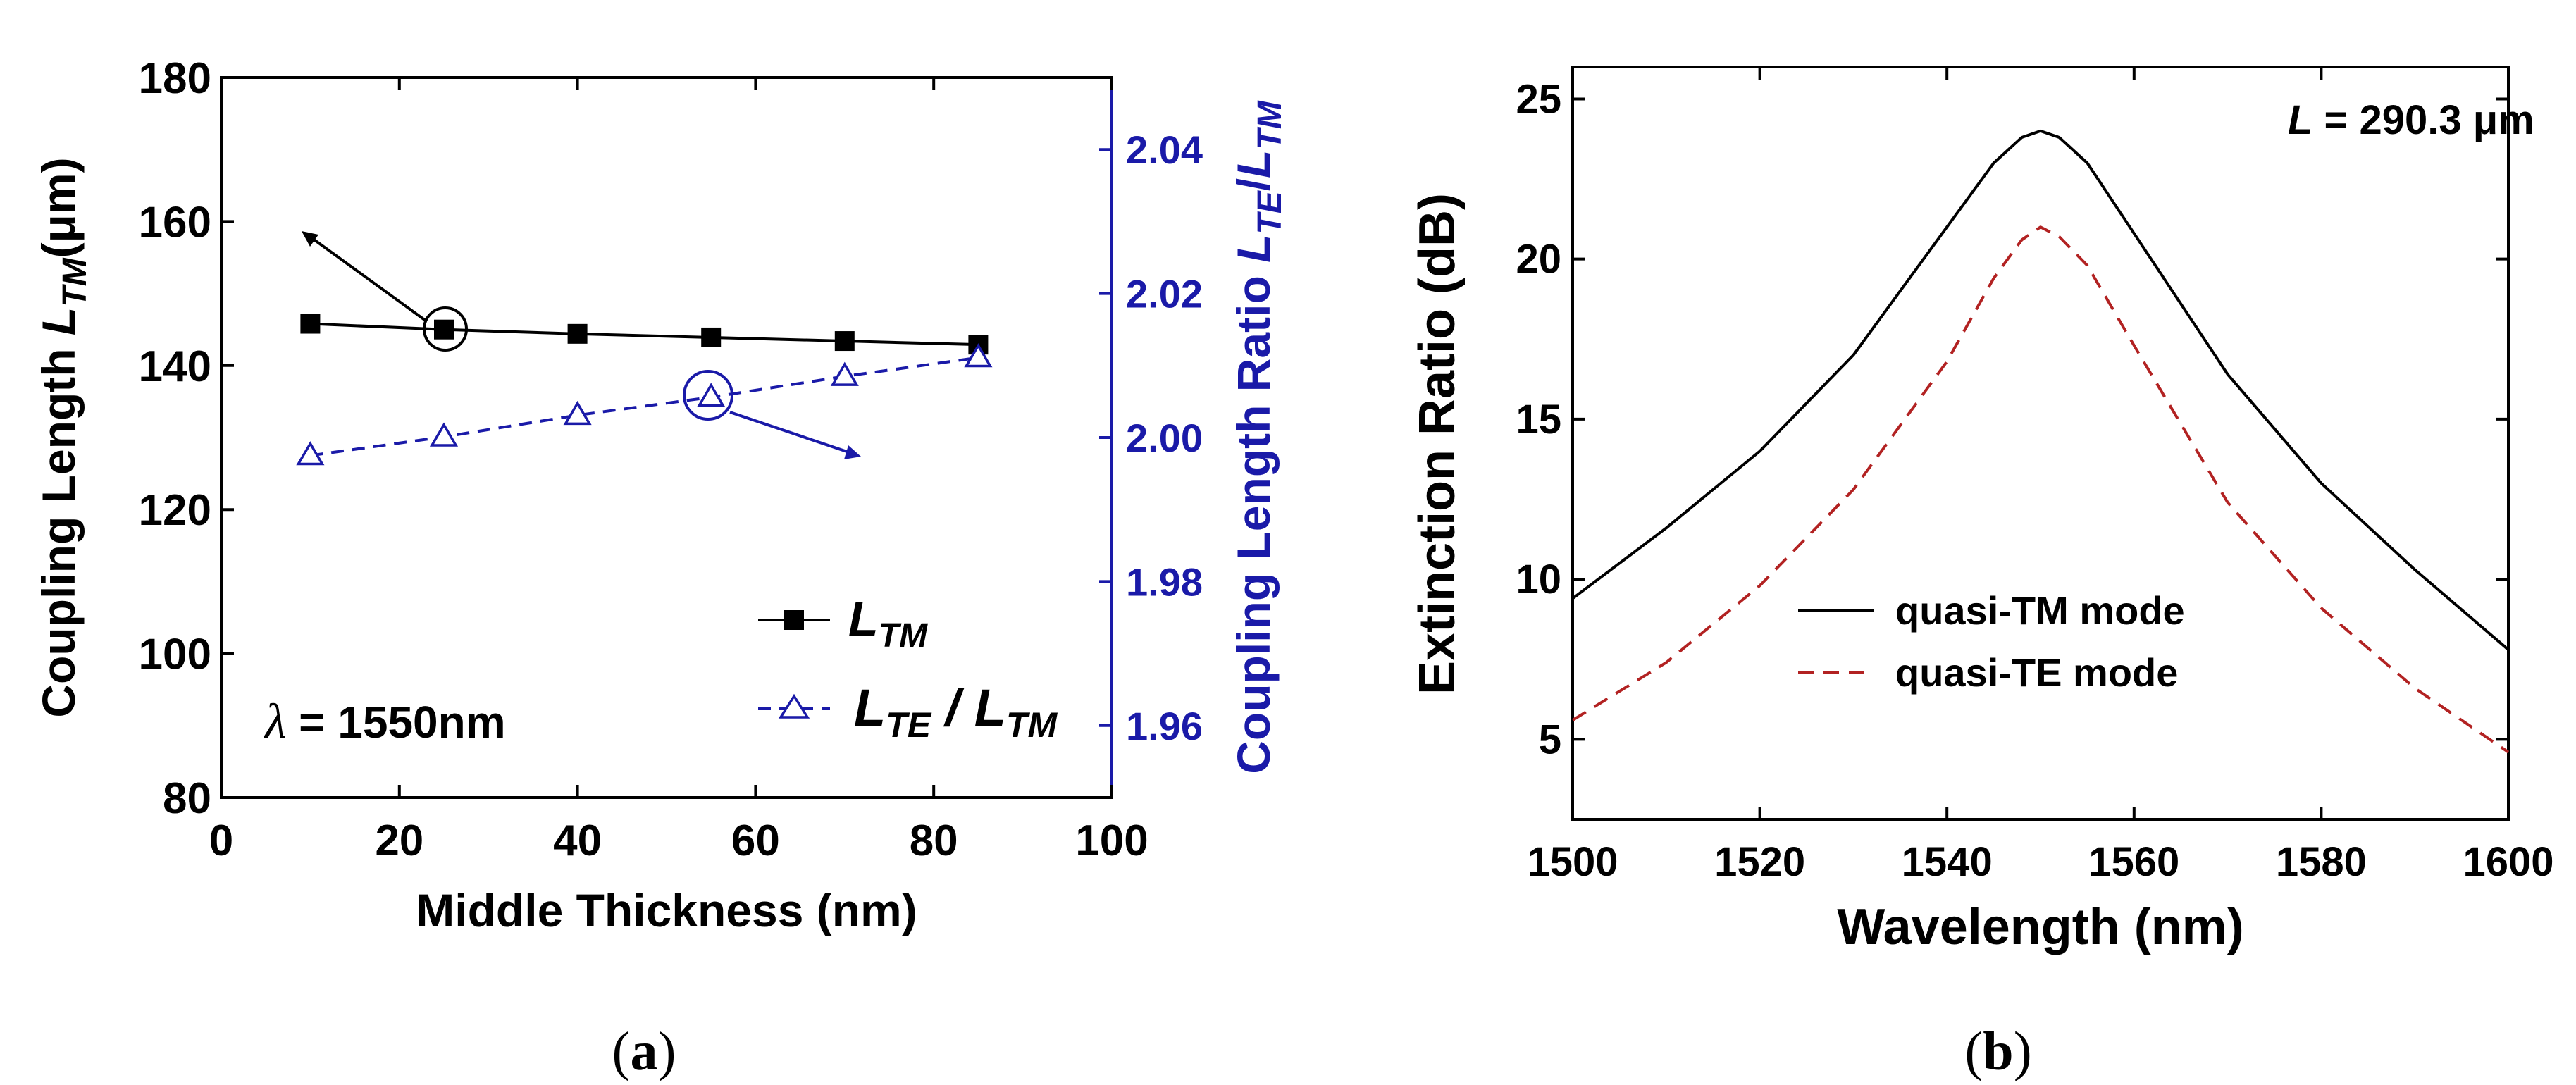 The image size is (2576, 1085). What do you see at coordinates (399, 841) in the screenshot?
I see `x-tick-label: 20` at bounding box center [399, 841].